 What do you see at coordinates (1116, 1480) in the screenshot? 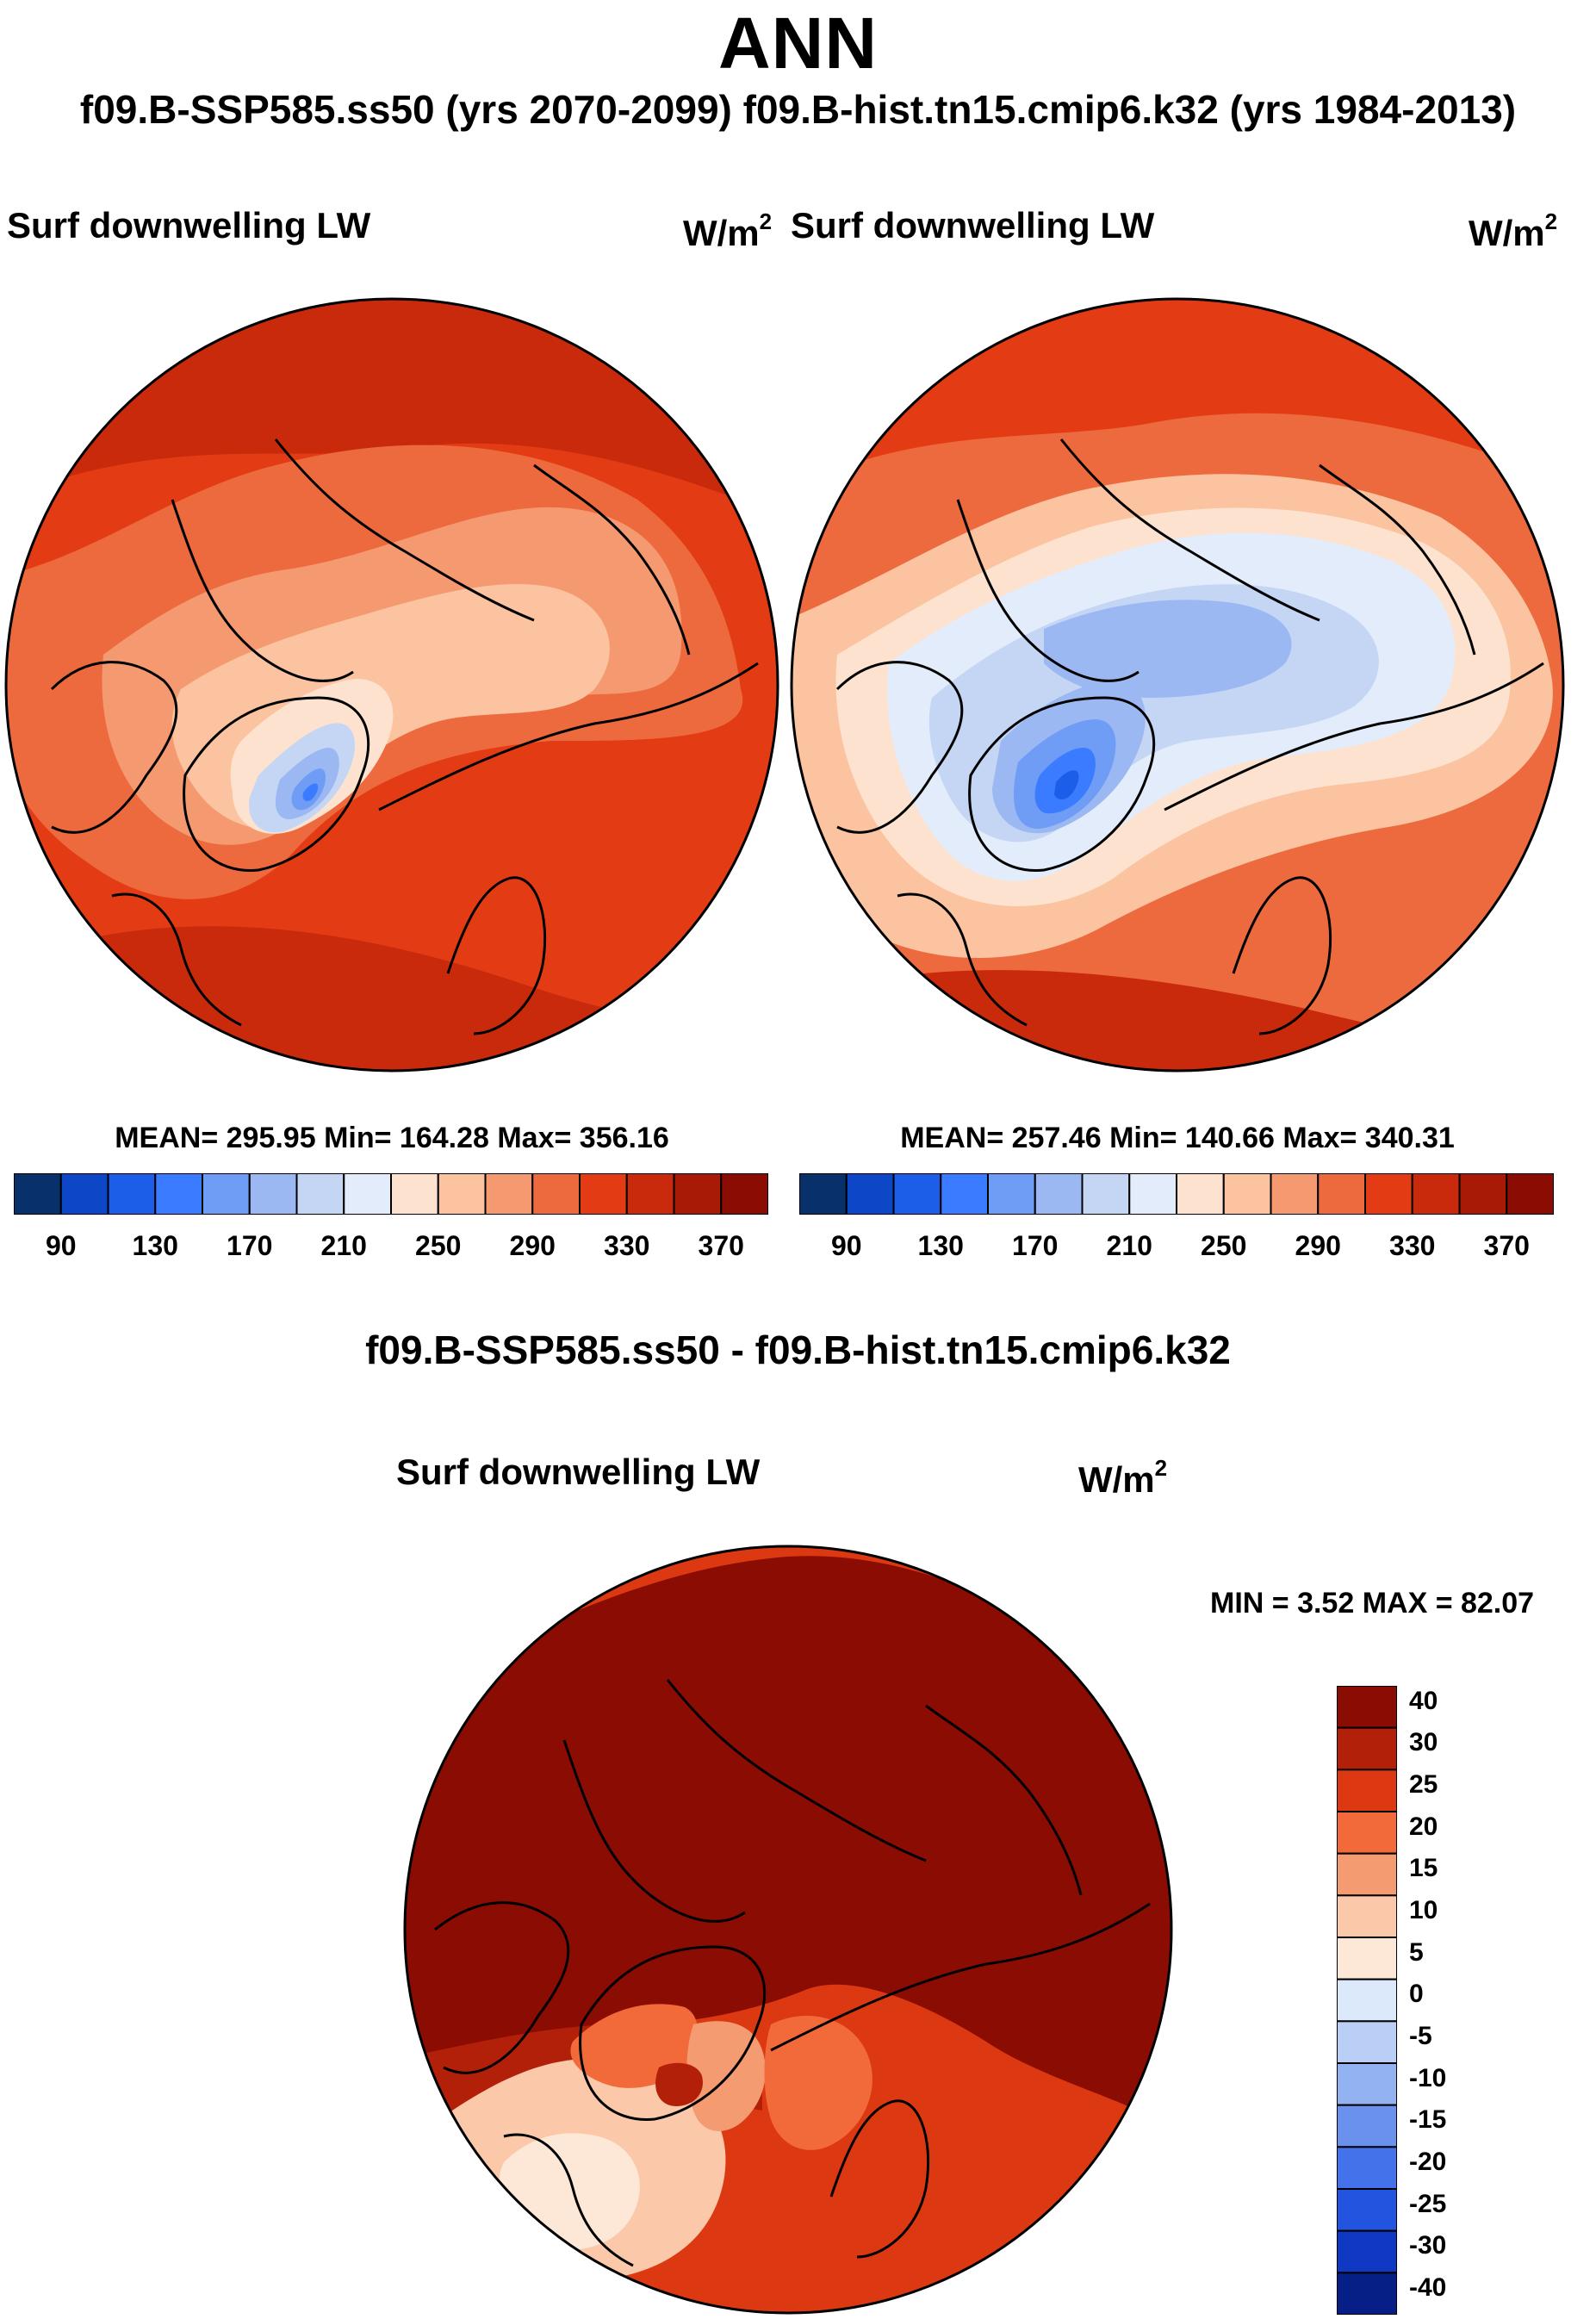
I see `diff-units-text: W/m` at bounding box center [1116, 1480].